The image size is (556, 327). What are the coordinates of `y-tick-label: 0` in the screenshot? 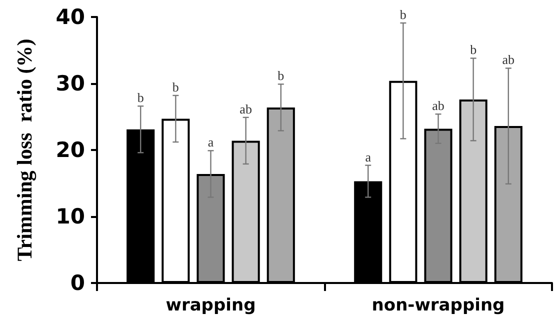 It's located at (77, 283).